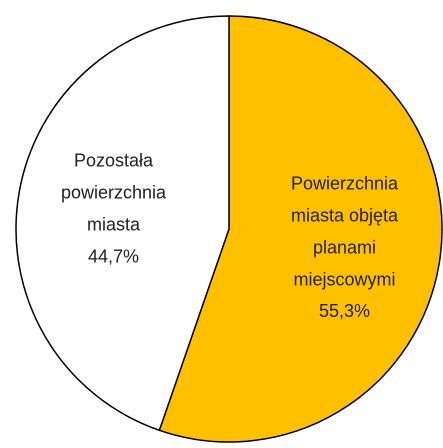 This screenshot has height=448, width=443. I want to click on slice-label: Pozostała powierzchnia miasta, so click(114, 192).